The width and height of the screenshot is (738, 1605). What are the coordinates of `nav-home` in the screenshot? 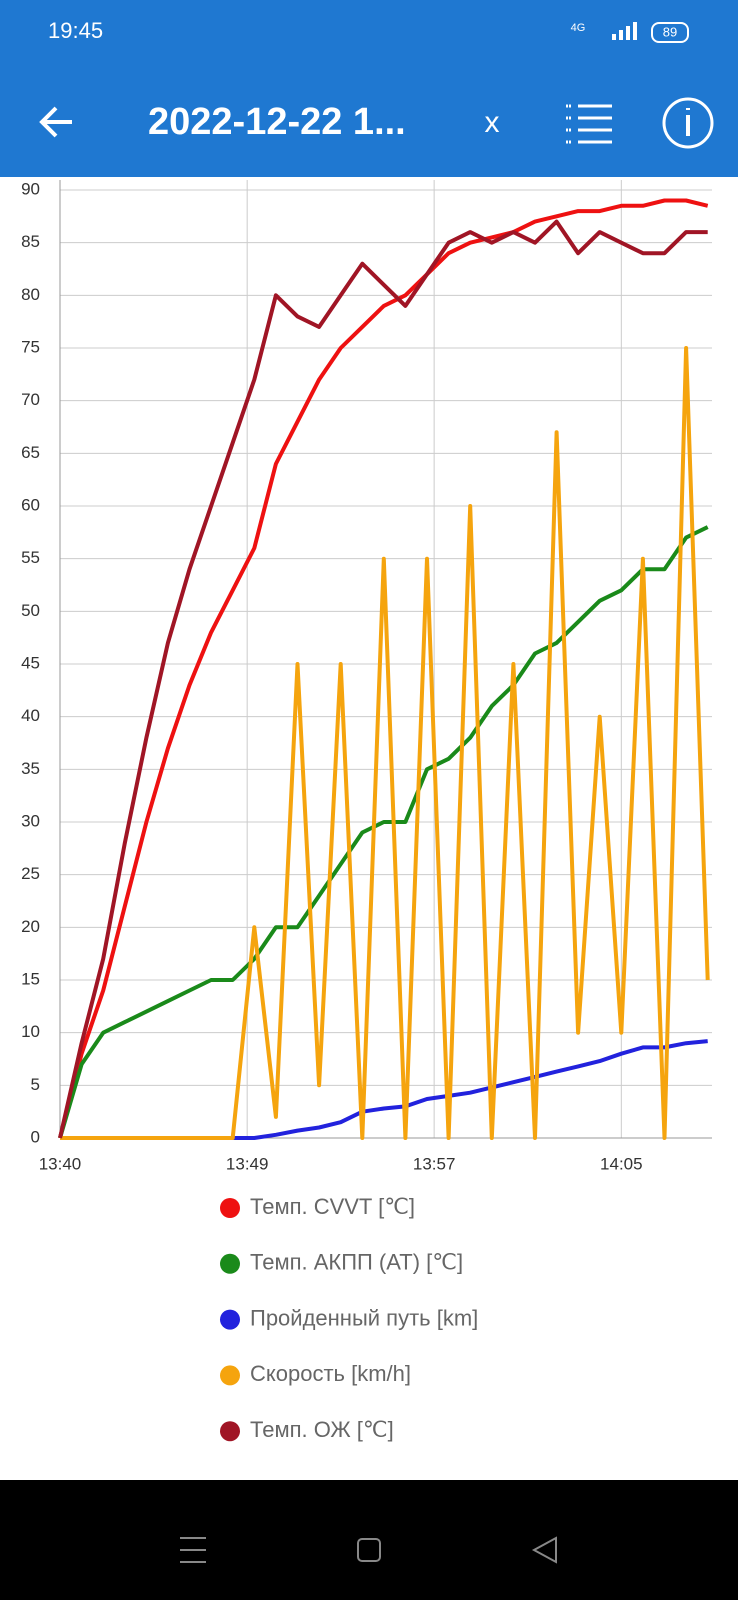 It's located at (369, 1550).